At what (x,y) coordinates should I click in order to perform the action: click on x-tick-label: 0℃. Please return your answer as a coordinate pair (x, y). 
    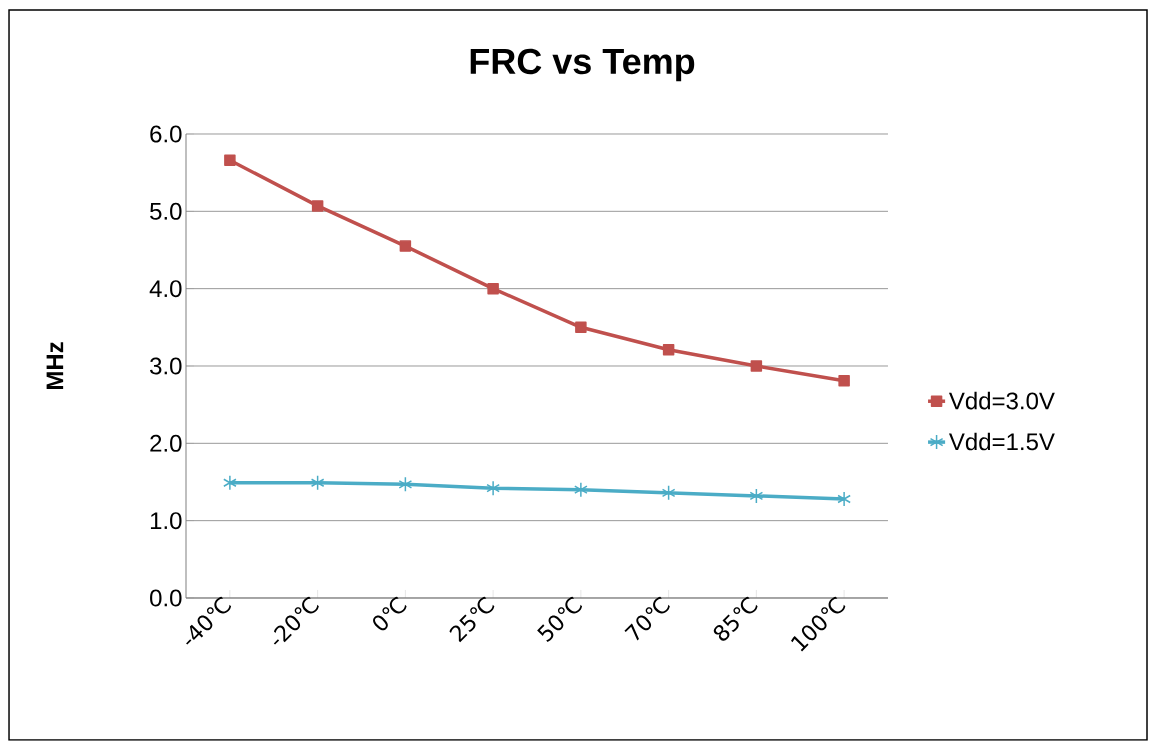
    Looking at the image, I should click on (390, 613).